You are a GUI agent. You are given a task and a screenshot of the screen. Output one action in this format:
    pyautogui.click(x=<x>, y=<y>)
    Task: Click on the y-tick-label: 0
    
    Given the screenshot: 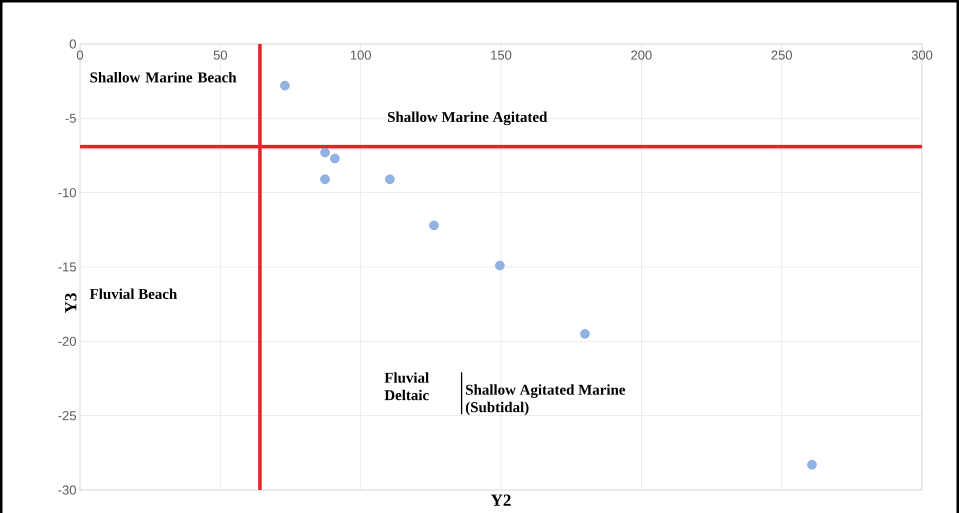 What is the action you would take?
    pyautogui.click(x=73, y=44)
    